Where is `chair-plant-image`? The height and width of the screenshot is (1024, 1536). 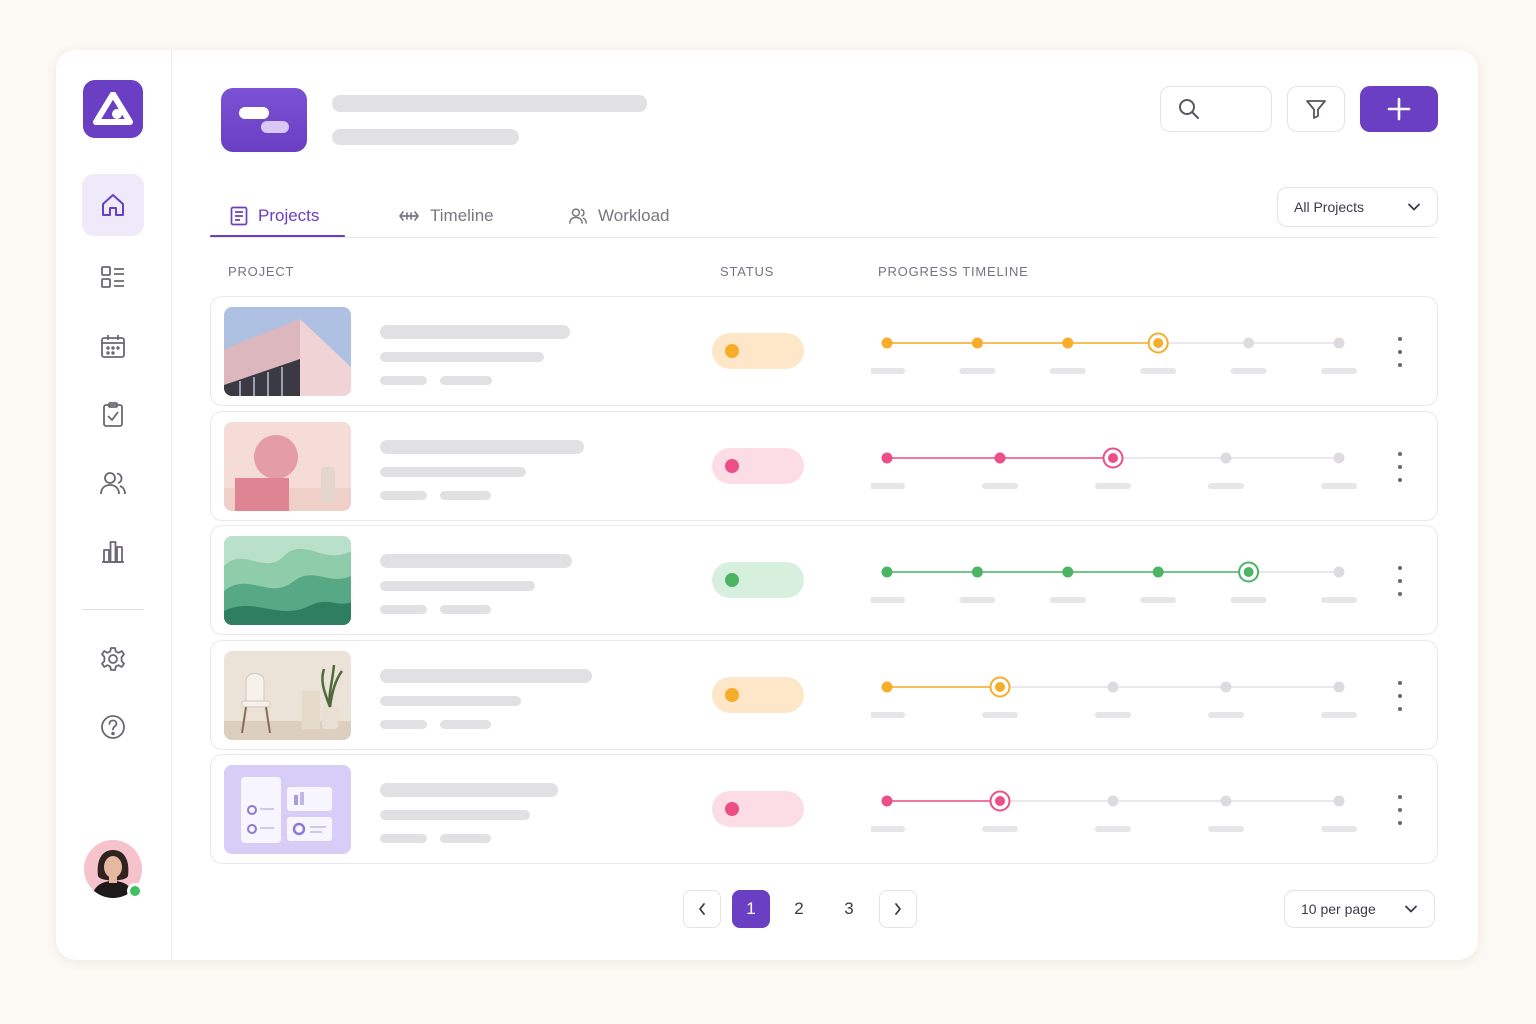
chair-plant-image is located at coordinates (287, 695).